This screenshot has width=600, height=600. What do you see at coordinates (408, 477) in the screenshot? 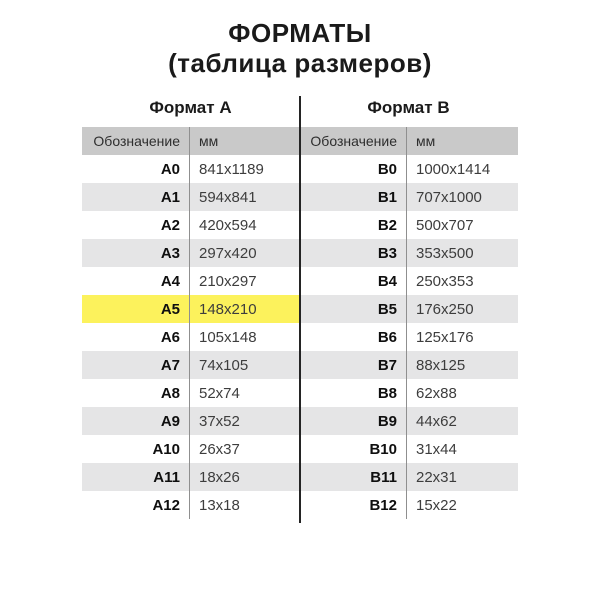
I see `table-row: B11 22x31` at bounding box center [408, 477].